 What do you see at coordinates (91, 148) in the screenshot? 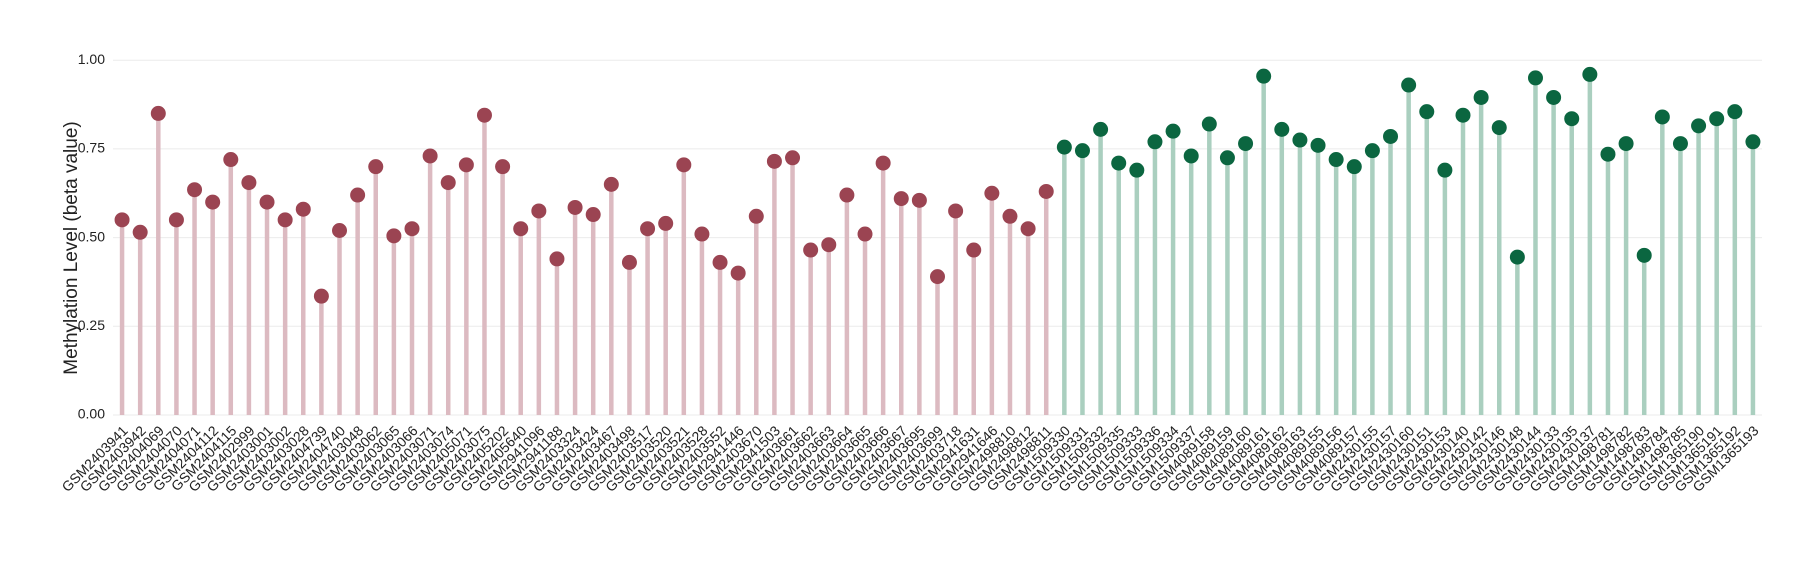
I see `y-tick-label: 0.75` at bounding box center [91, 148].